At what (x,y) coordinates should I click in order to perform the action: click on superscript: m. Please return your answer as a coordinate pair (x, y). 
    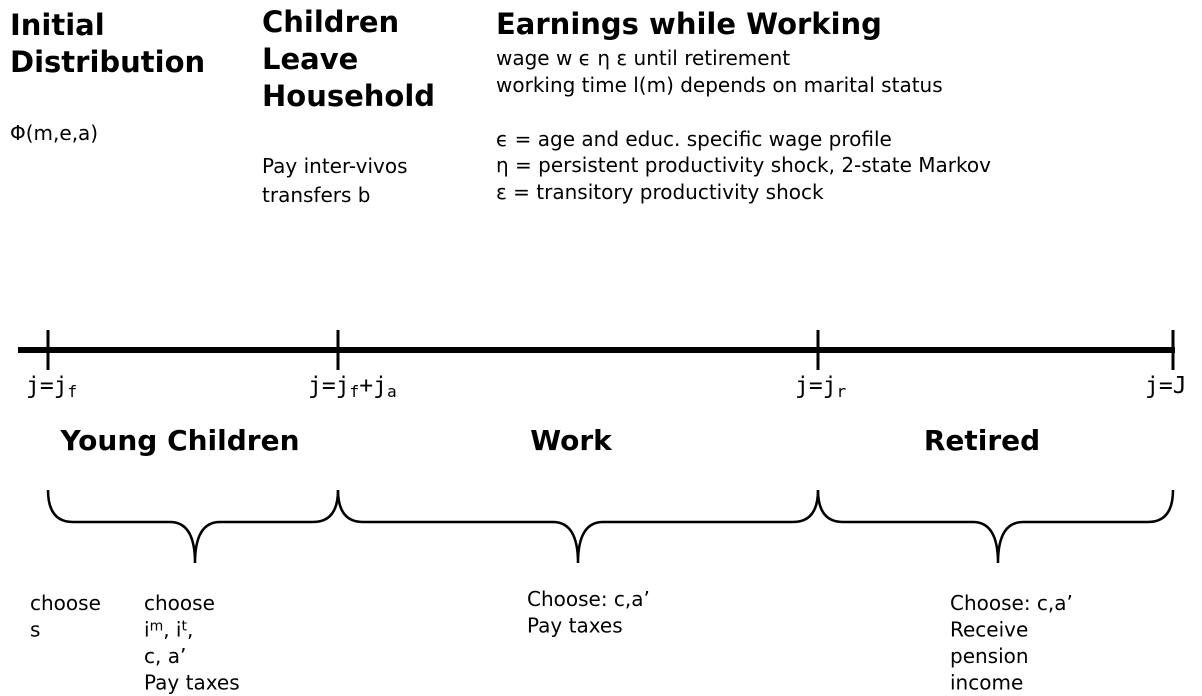
    Looking at the image, I should click on (157, 626).